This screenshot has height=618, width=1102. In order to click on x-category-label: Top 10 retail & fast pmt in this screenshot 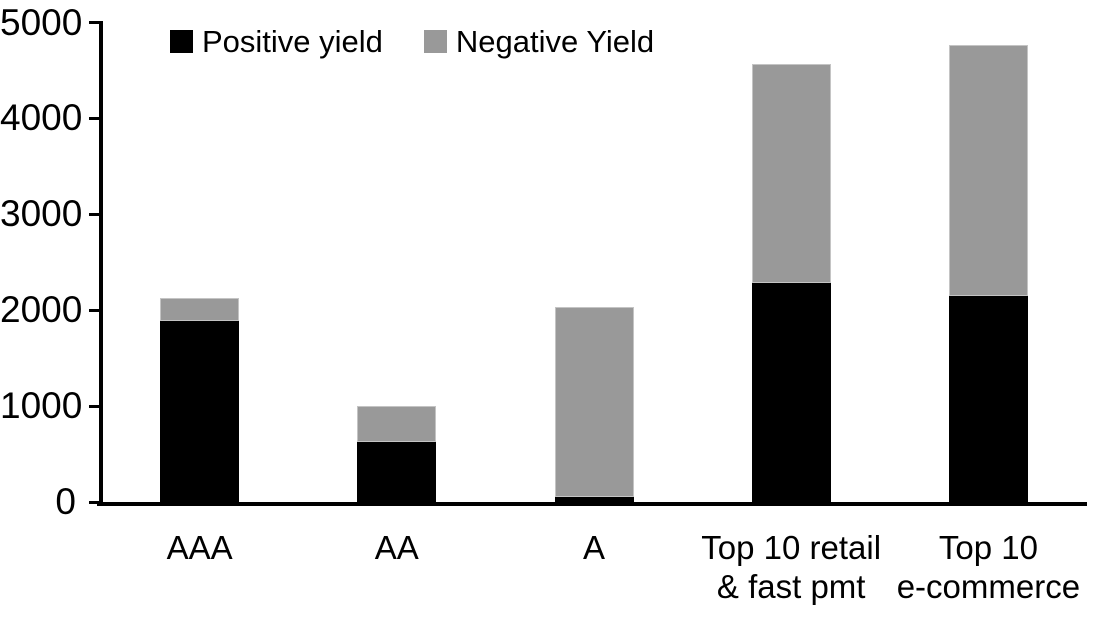, I will do `click(791, 567)`.